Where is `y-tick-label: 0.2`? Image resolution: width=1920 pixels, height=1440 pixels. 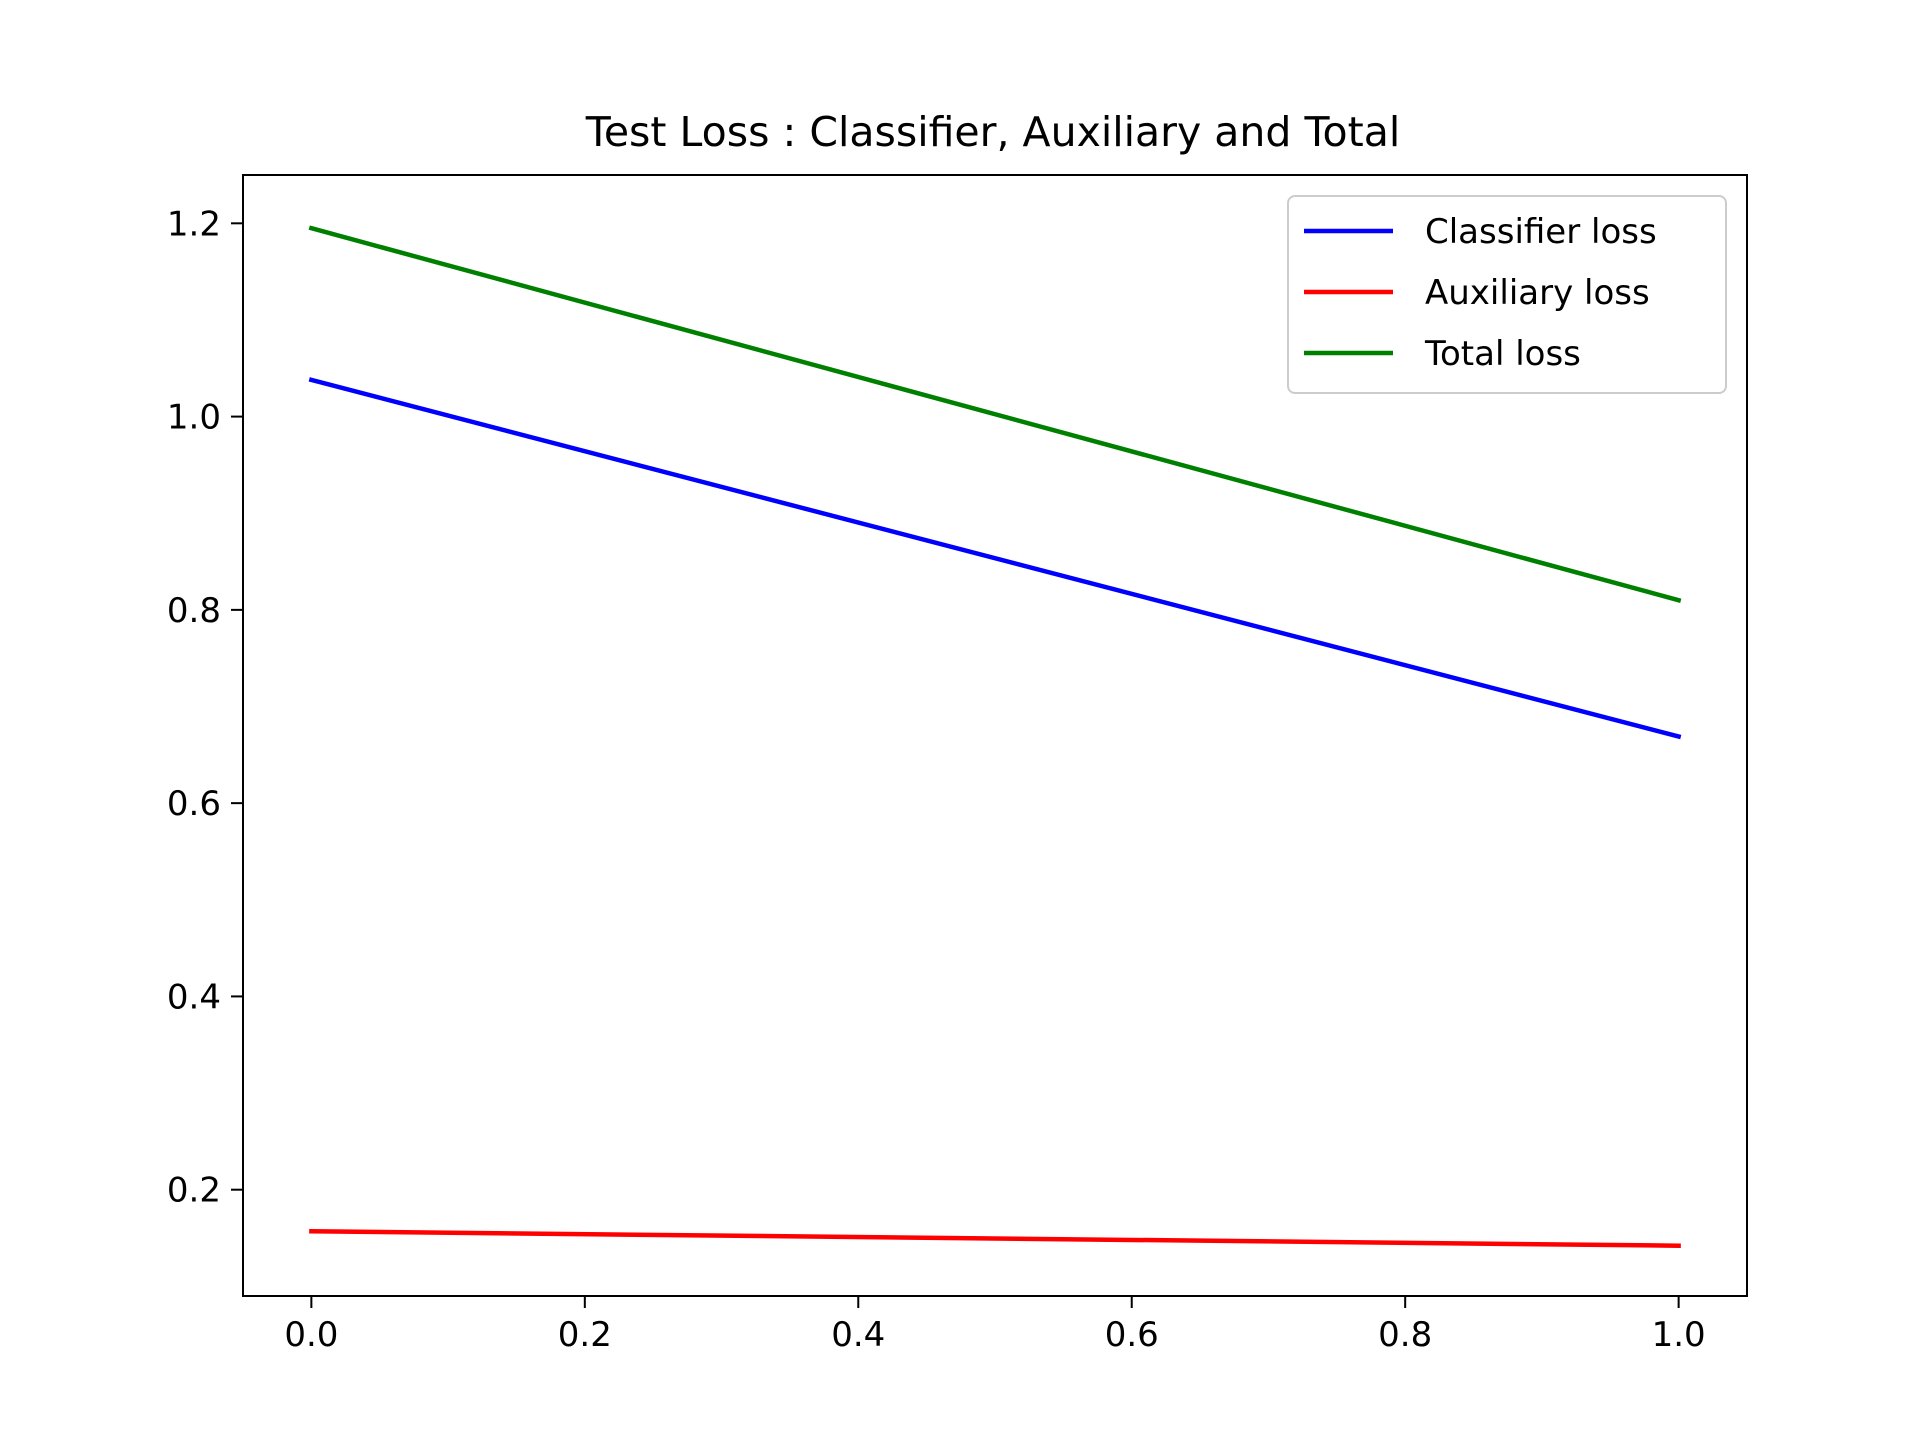 y-tick-label: 0.2 is located at coordinates (194, 1191).